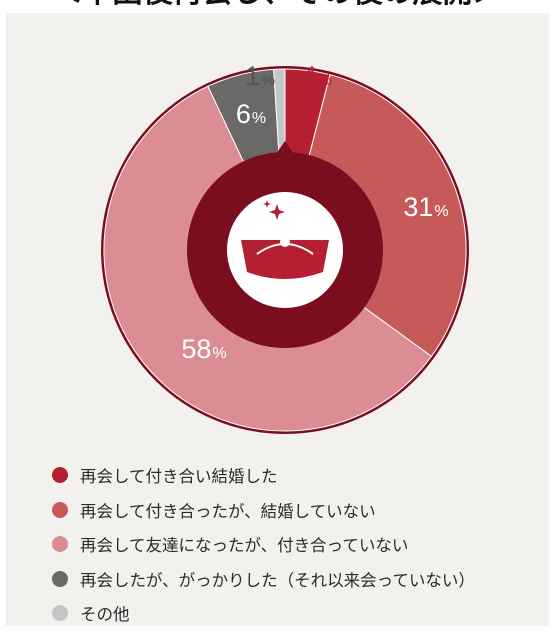  I want to click on legend-label: 再会して付き合い結婚した, so click(179, 477).